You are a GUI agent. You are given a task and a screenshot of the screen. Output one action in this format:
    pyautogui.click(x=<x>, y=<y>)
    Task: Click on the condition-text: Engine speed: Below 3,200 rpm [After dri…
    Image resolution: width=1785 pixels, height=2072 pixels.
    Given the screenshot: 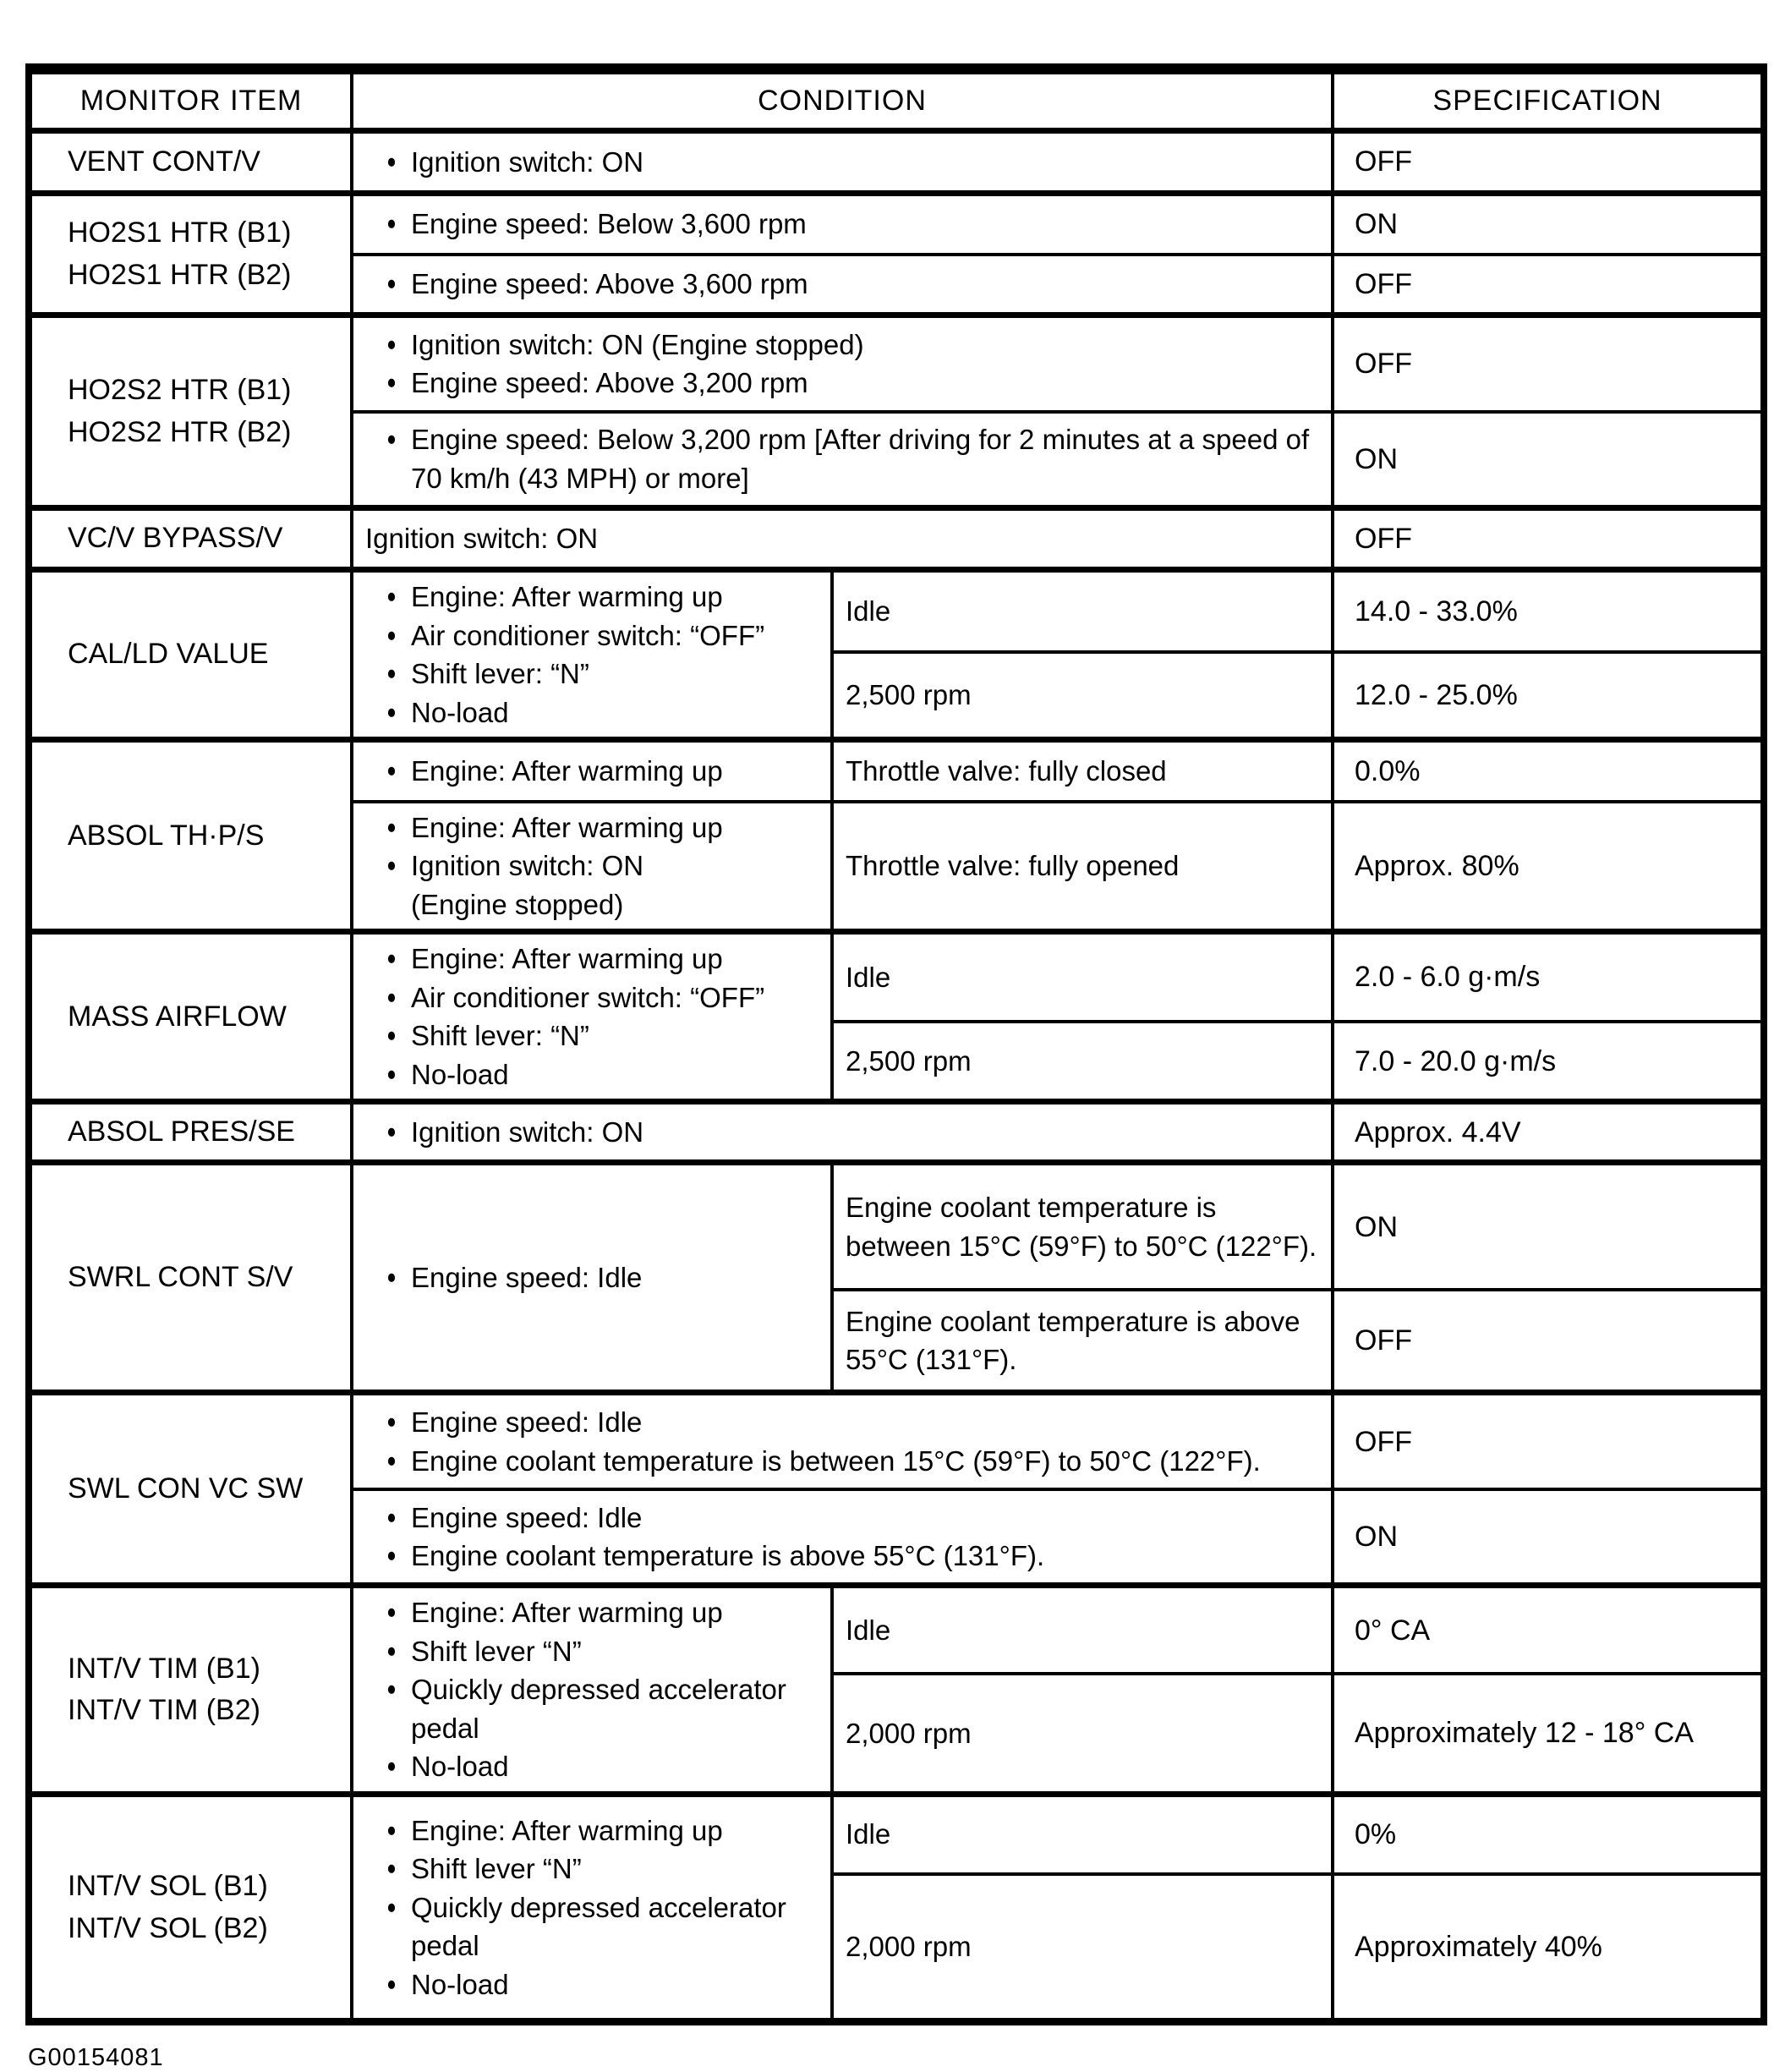 What is the action you would take?
    pyautogui.click(x=860, y=459)
    